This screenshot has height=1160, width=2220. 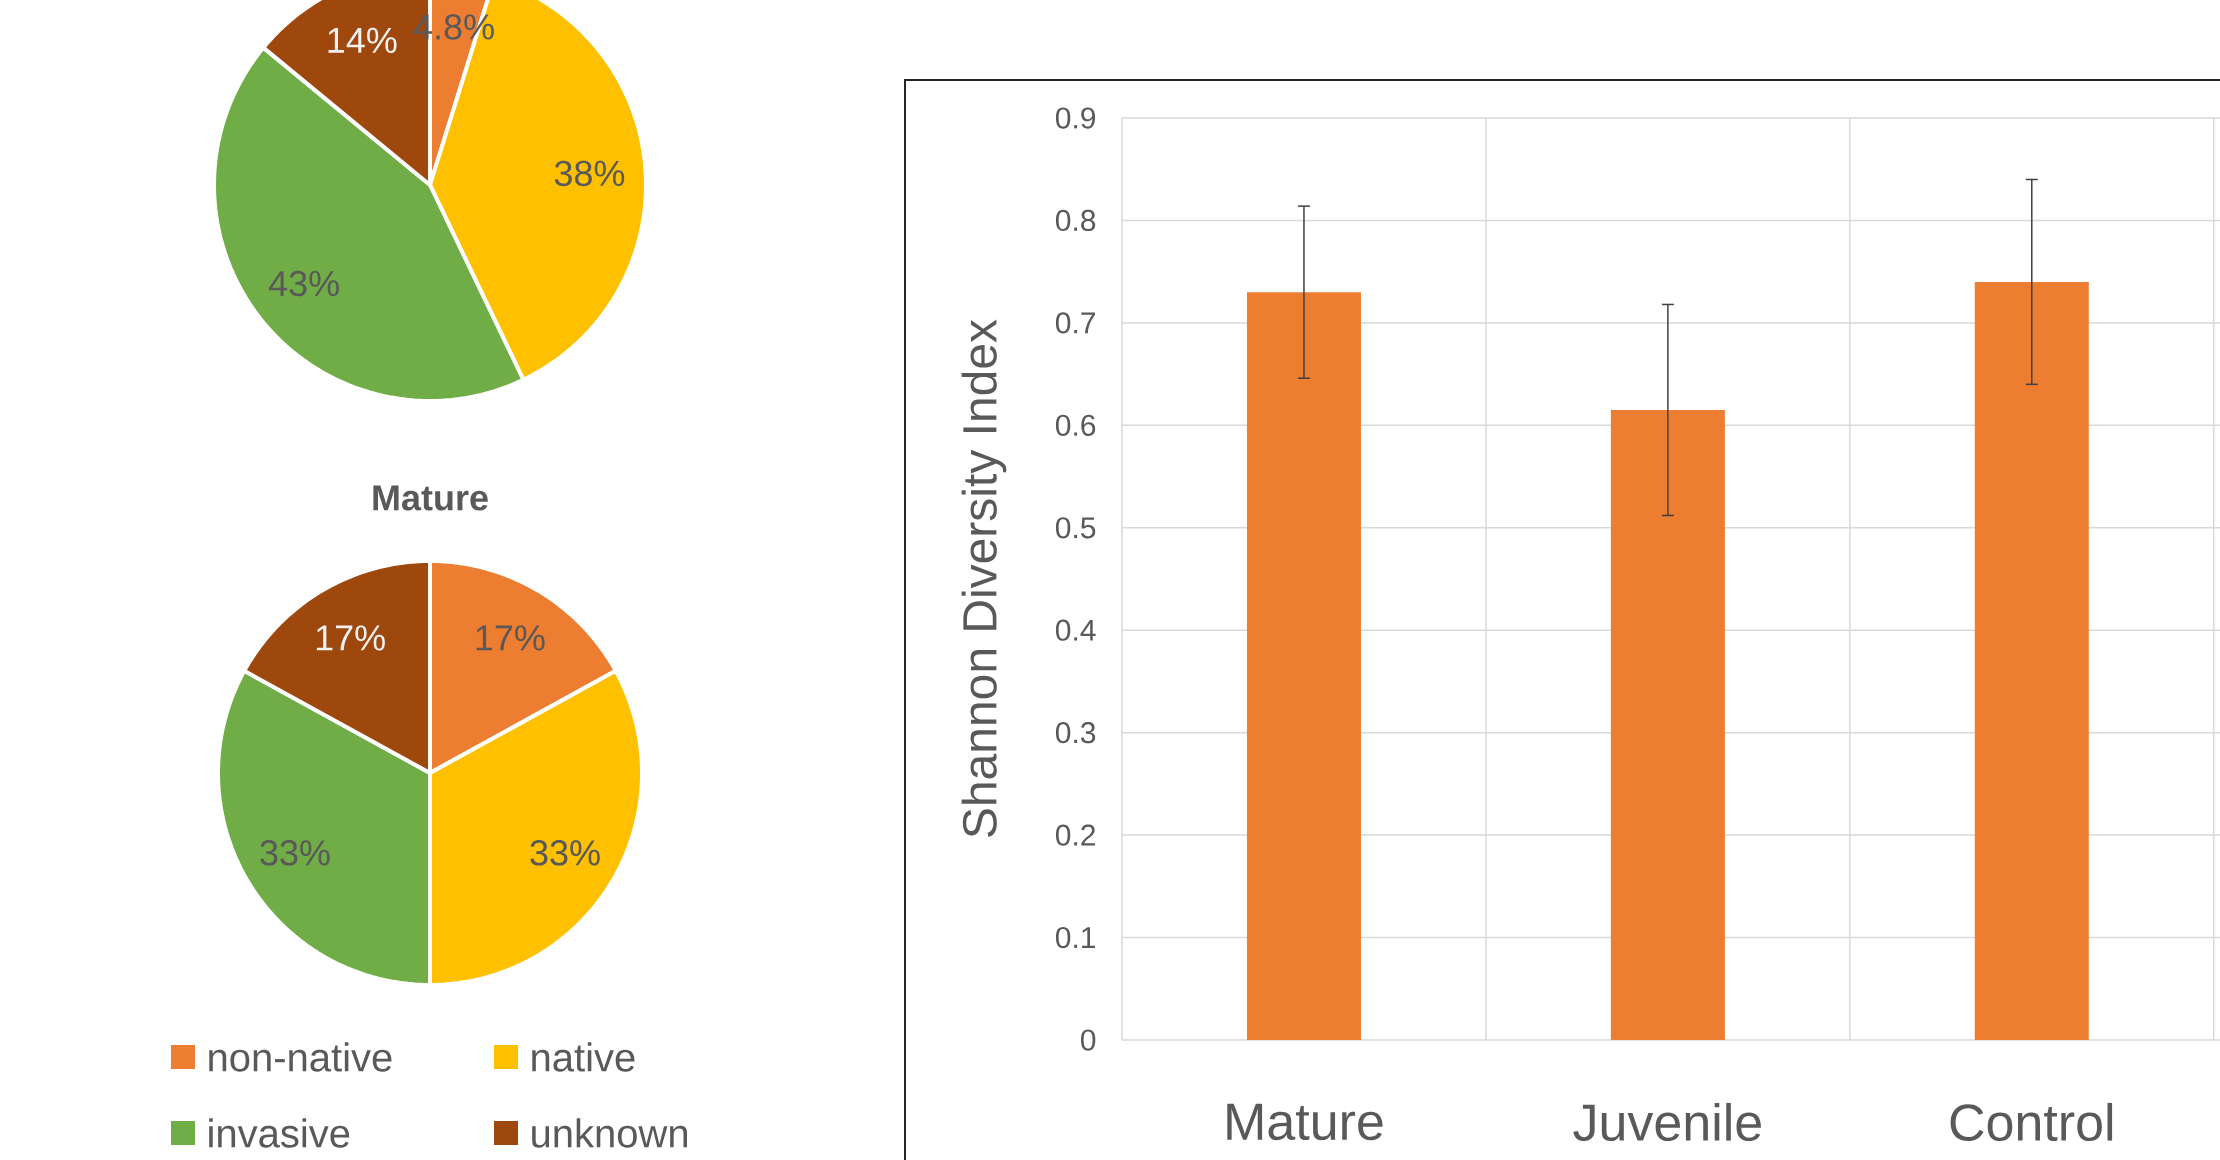 I want to click on y-tick-label: 0.9, so click(x=1075, y=118).